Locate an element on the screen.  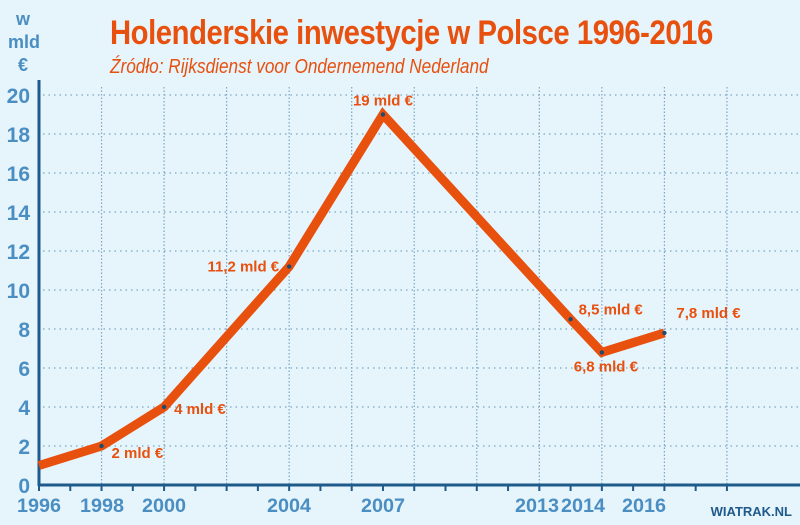
credit-label: WIATRAK.NL is located at coordinates (751, 511).